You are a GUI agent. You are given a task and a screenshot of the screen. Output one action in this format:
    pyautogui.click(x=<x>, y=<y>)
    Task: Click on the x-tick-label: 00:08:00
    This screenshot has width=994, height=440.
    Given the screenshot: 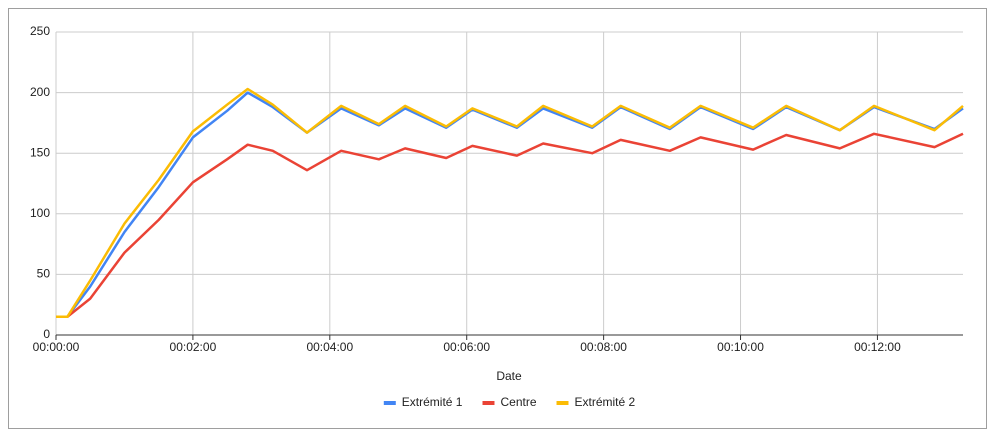 What is the action you would take?
    pyautogui.click(x=603, y=347)
    